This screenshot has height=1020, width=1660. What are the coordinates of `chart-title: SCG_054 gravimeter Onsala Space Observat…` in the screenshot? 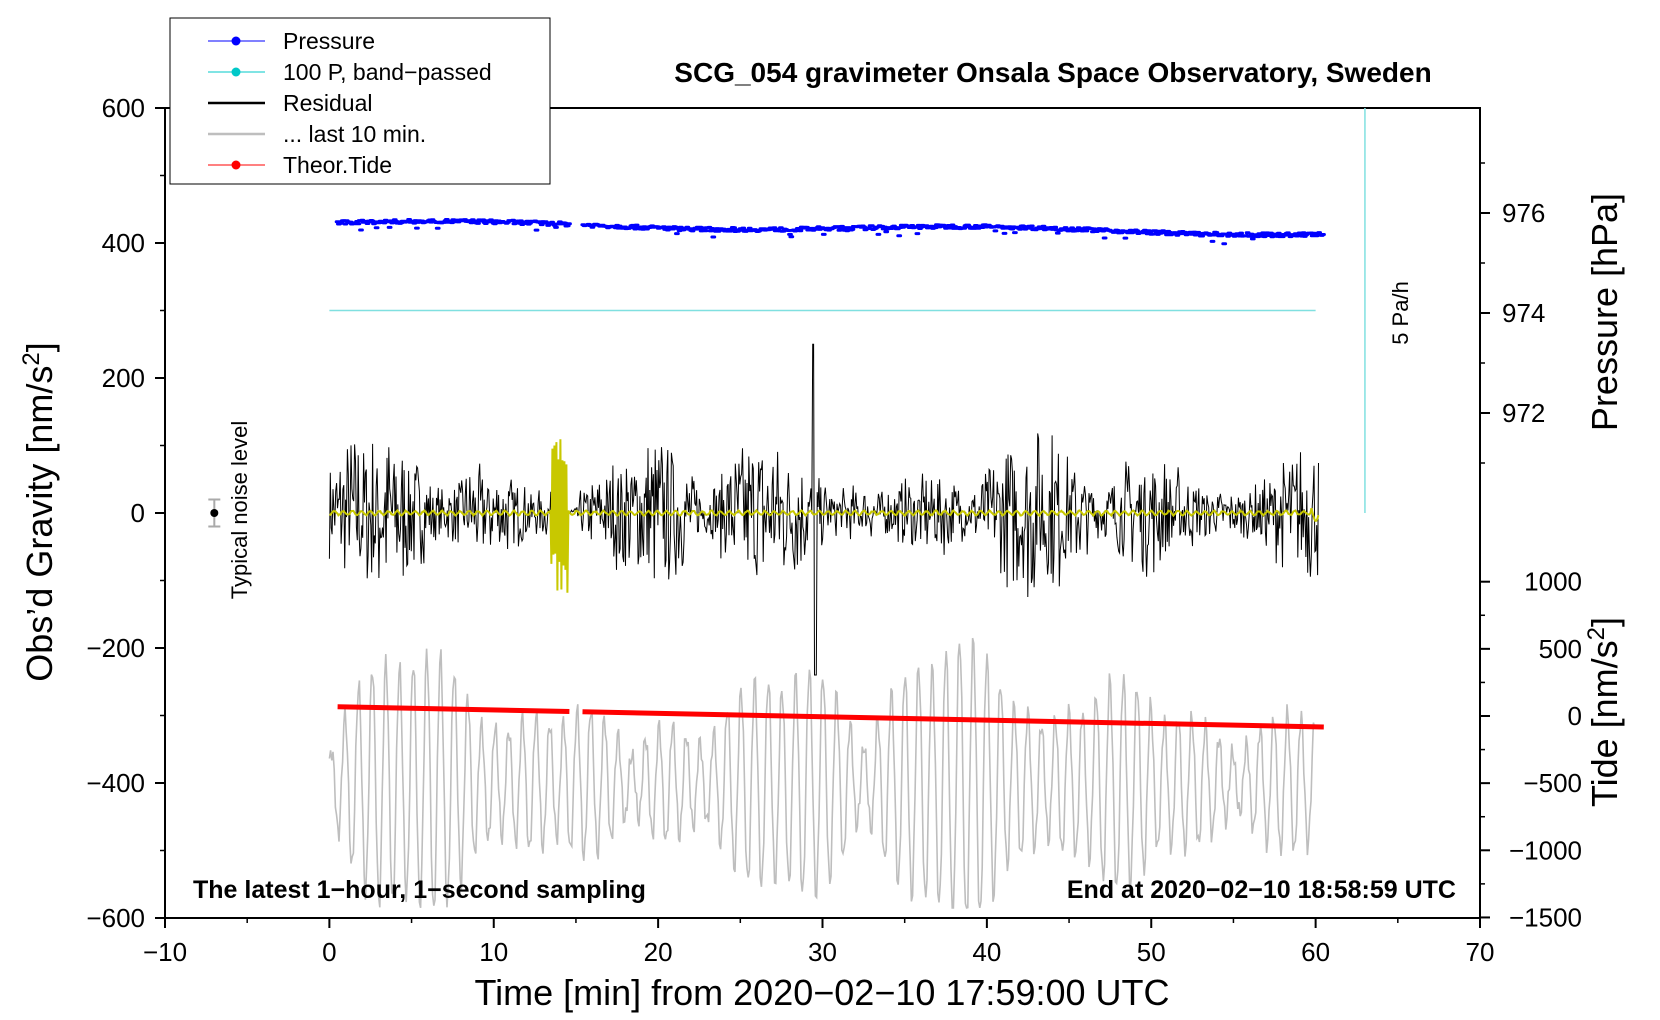 It's located at (1052, 72).